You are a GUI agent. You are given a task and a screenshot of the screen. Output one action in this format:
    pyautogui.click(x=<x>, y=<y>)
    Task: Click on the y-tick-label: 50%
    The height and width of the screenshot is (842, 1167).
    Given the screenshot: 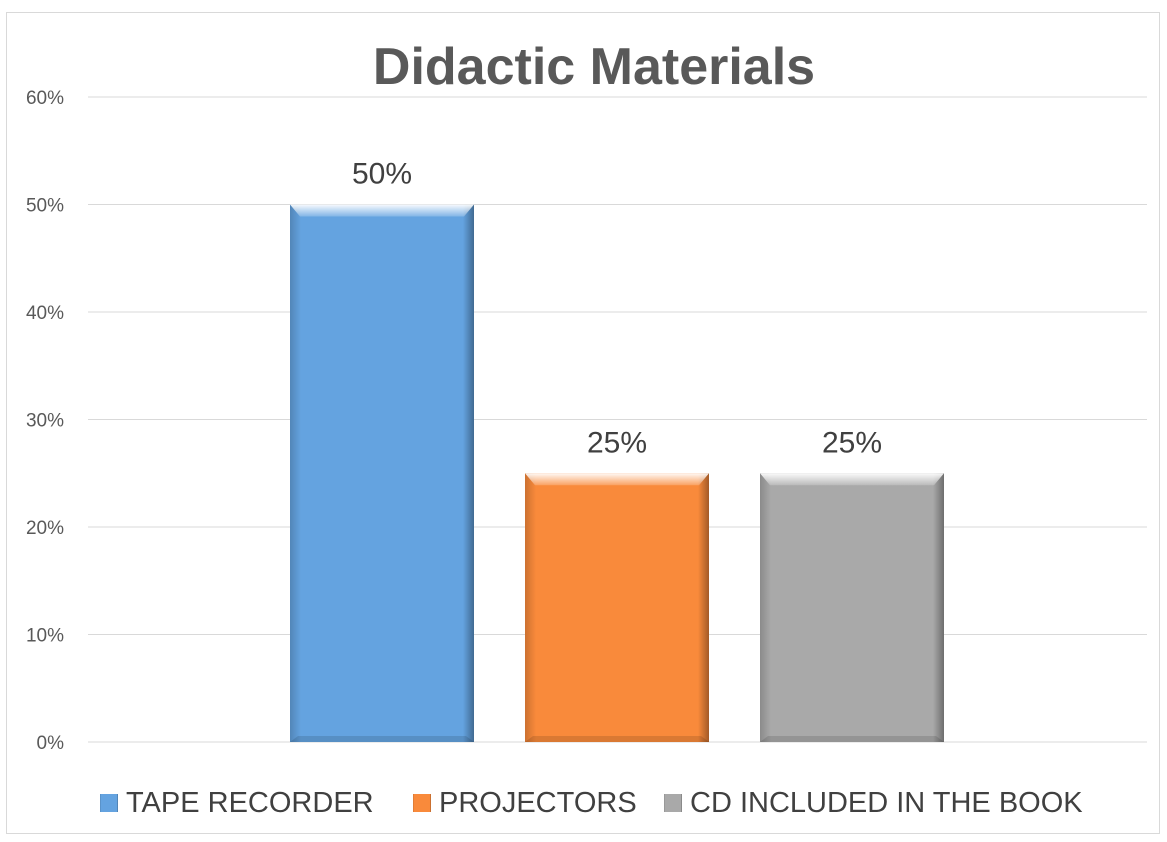 What is the action you would take?
    pyautogui.click(x=45, y=206)
    